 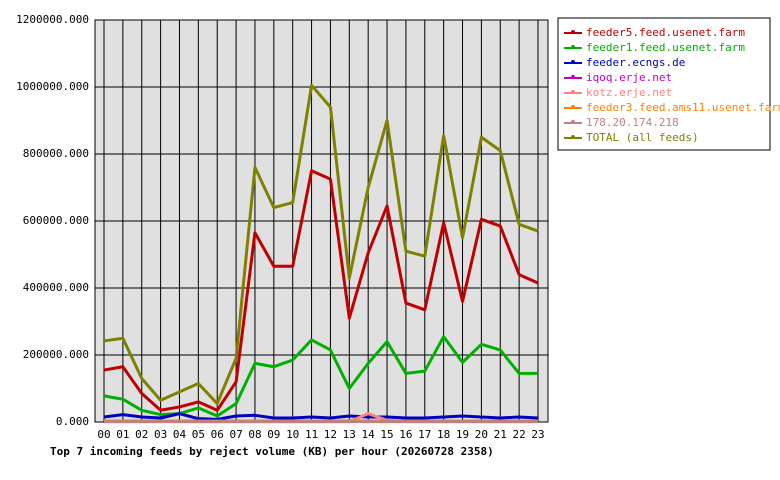 I want to click on y-tick-label: 600000.000, so click(x=56, y=220).